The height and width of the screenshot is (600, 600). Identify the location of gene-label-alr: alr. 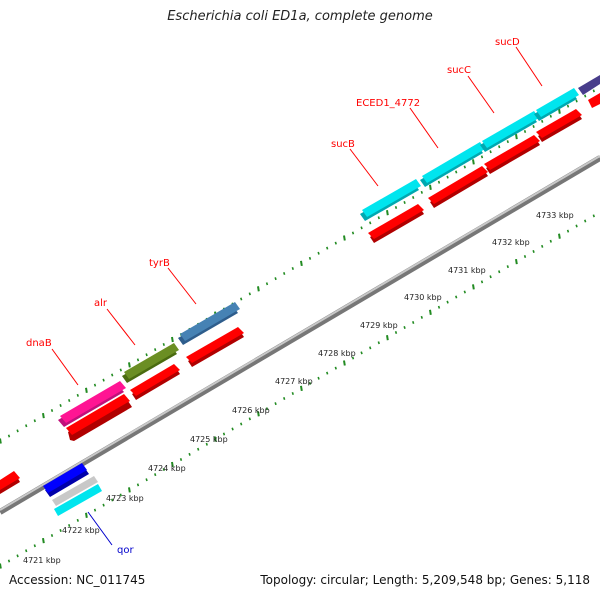
(101, 303).